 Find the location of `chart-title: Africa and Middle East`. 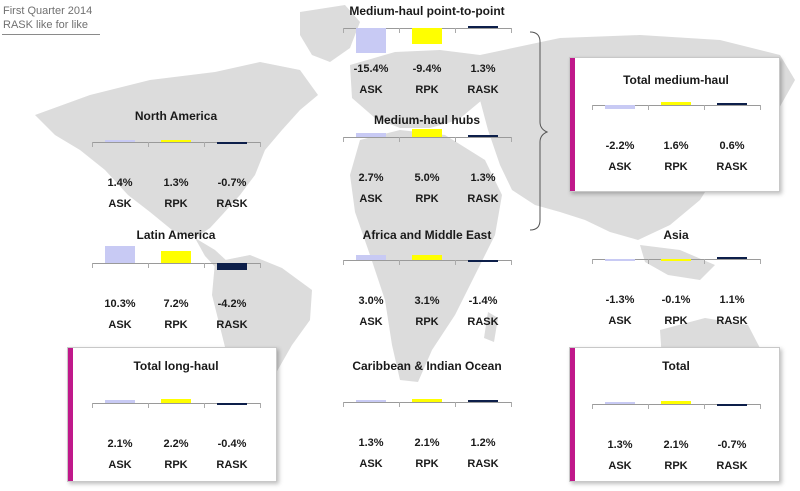

chart-title: Africa and Middle East is located at coordinates (427, 235).